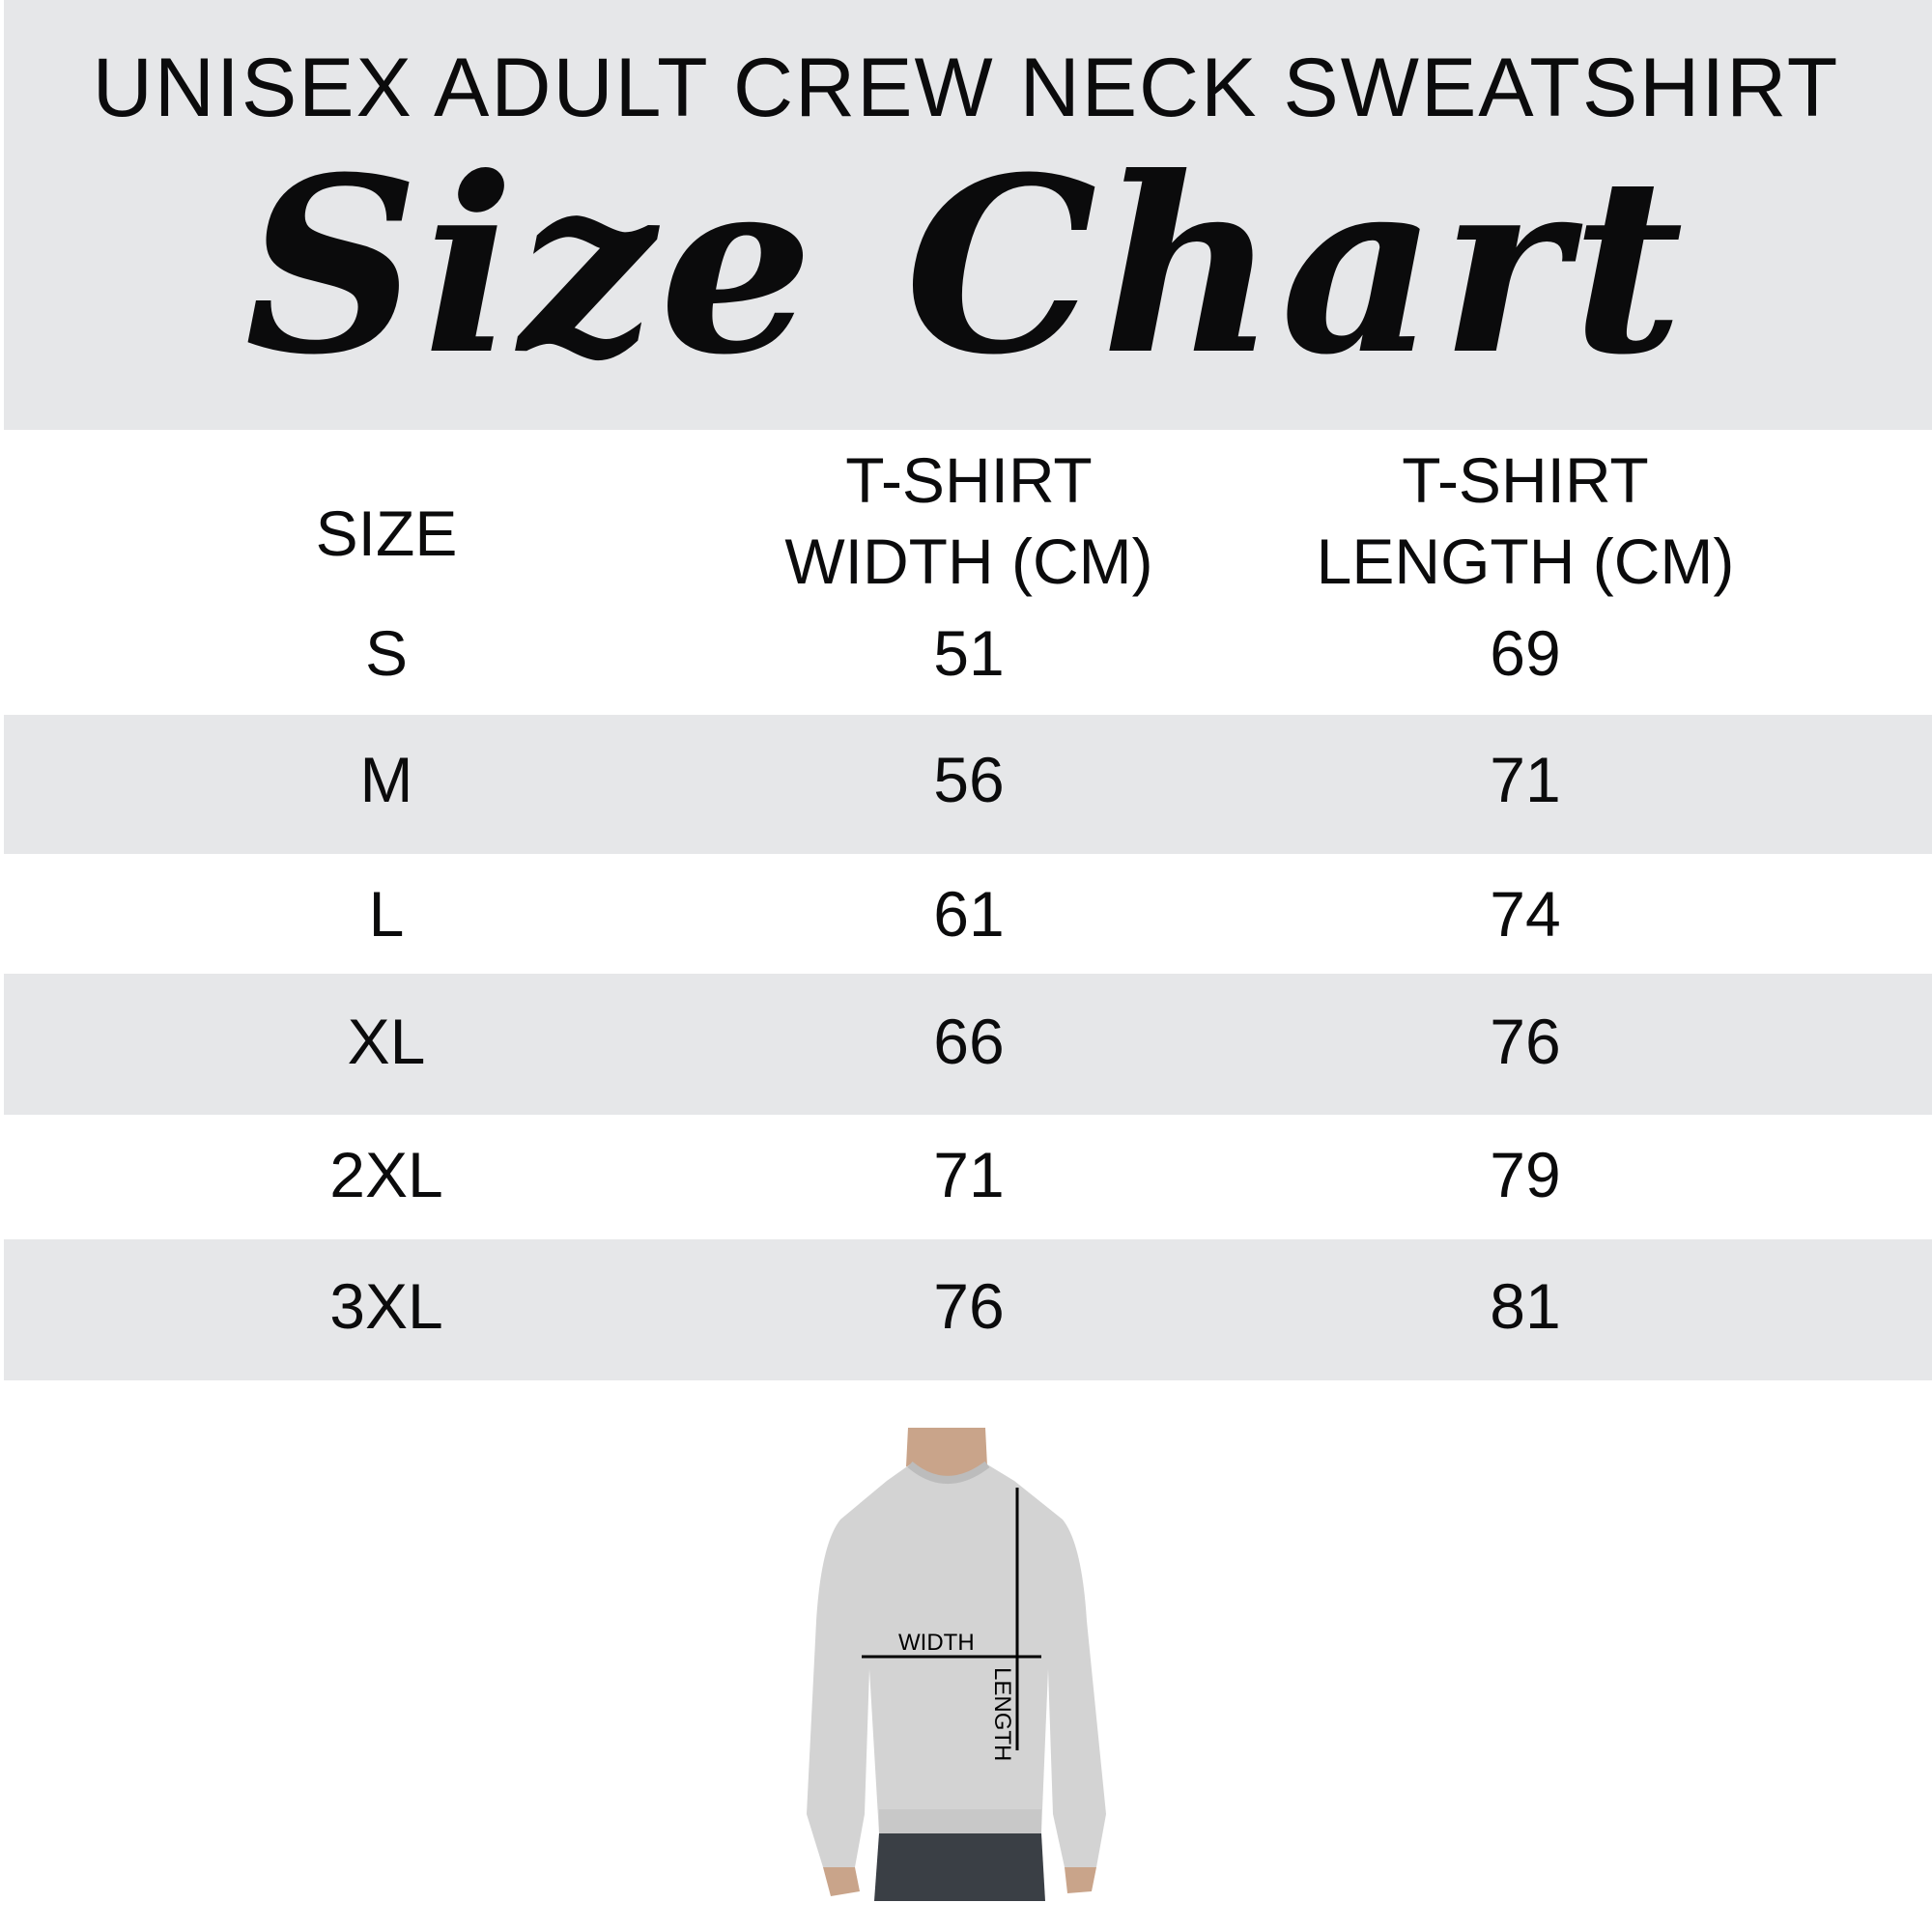 This screenshot has height=1931, width=1932. I want to click on cell-size: XL, so click(386, 1041).